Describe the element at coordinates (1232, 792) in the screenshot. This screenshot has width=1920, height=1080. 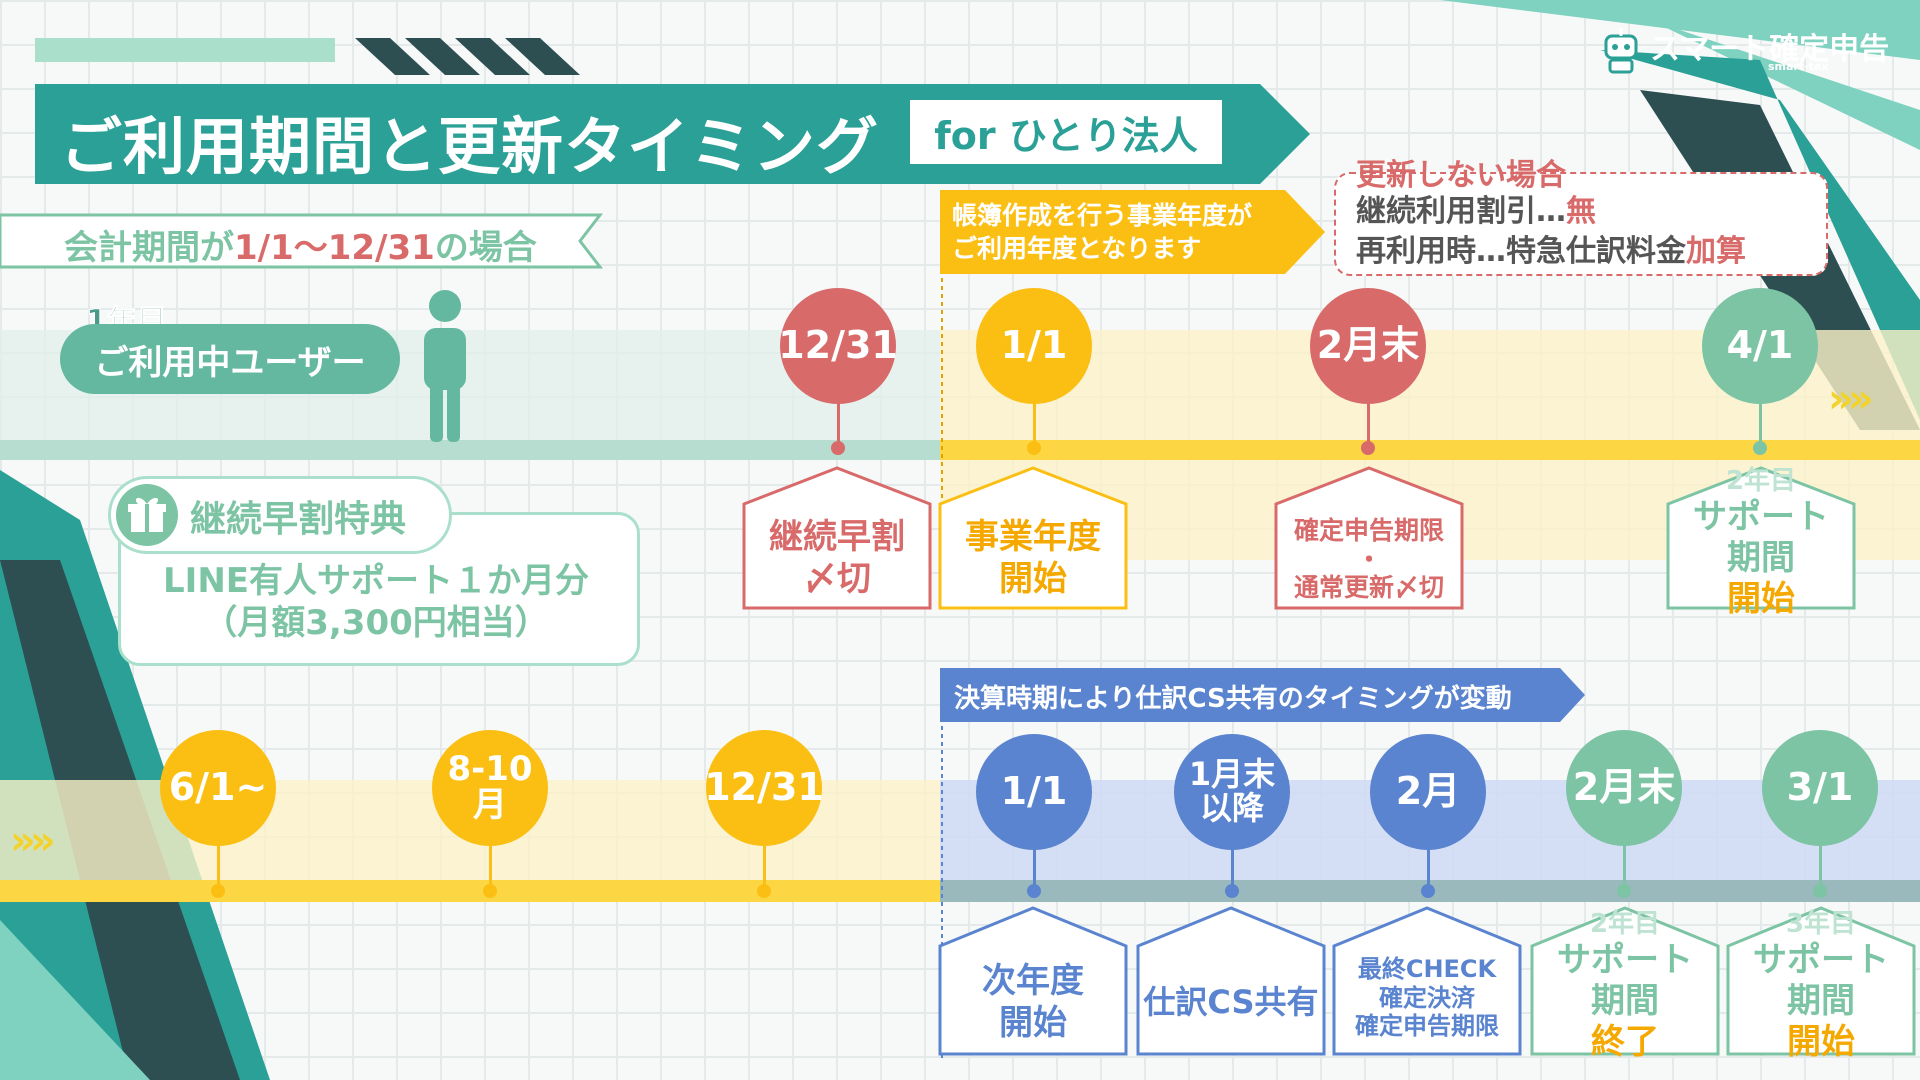
I see `row2-date-circle: 1月末 以降` at that location.